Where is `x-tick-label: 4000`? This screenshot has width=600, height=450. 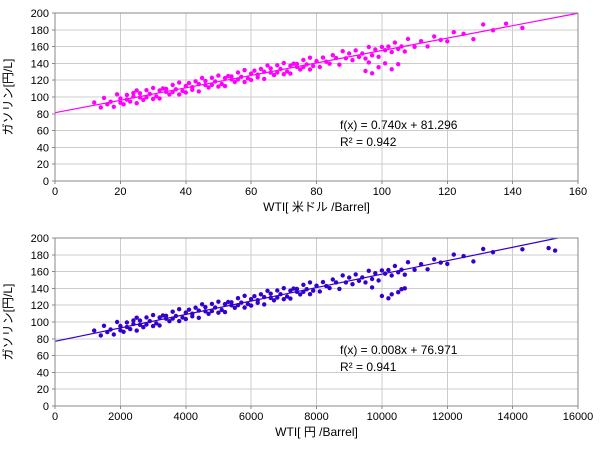
x-tick-label: 4000 is located at coordinates (186, 417).